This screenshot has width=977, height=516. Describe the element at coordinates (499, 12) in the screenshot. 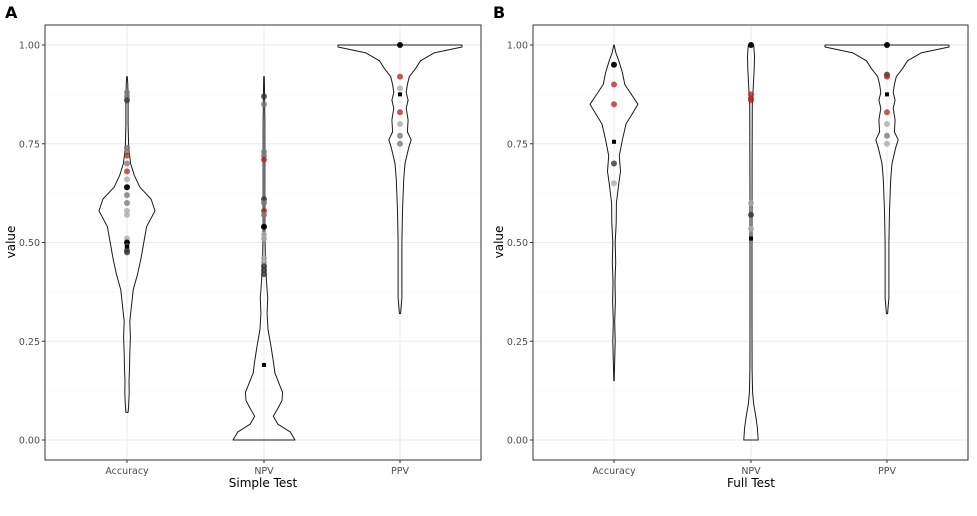

I see `panel-letter: B` at that location.